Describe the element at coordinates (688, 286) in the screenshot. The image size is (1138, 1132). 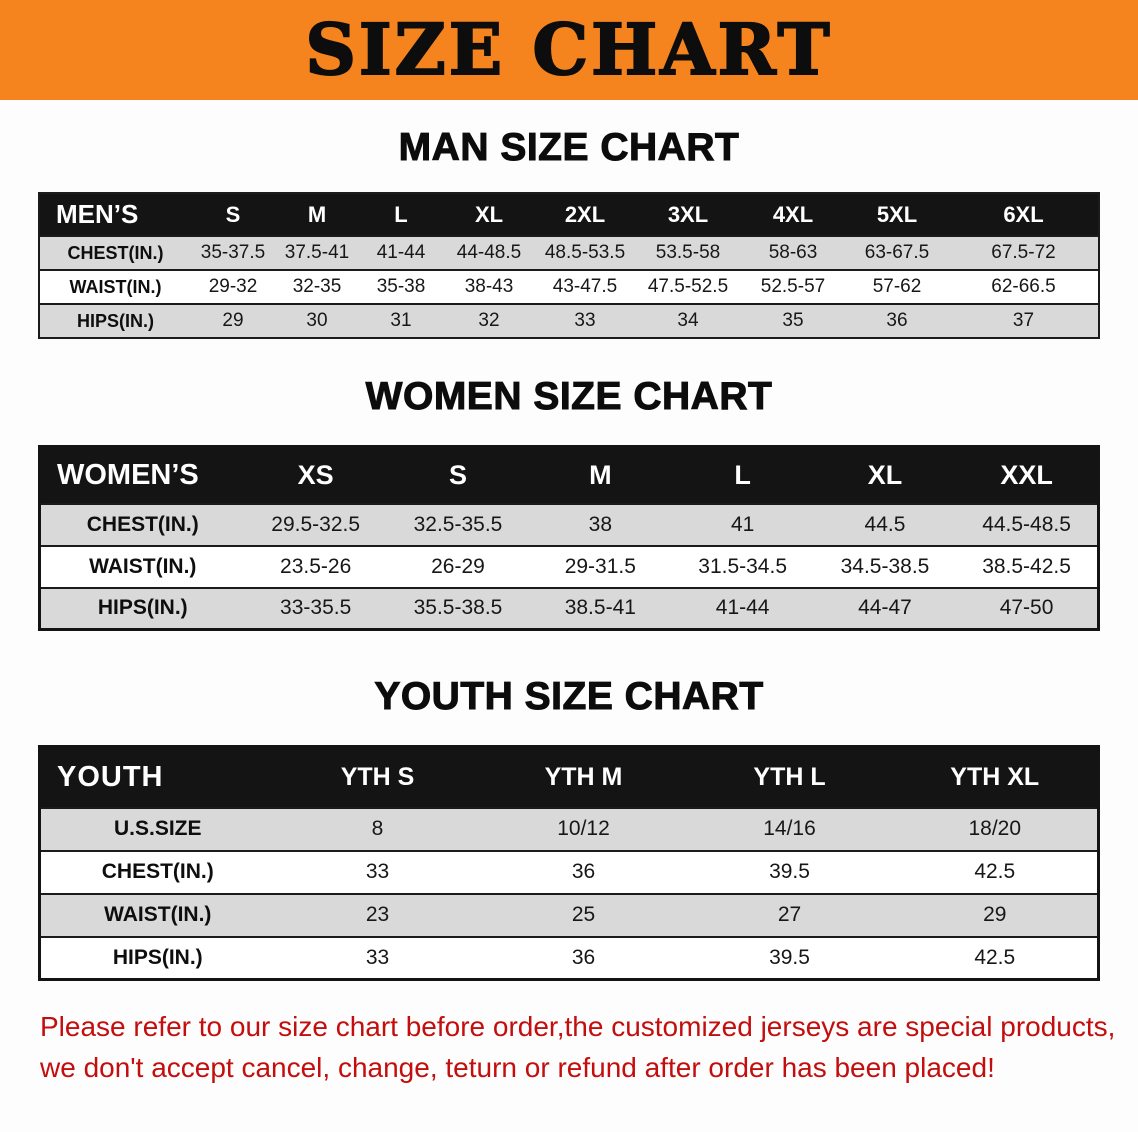
I see `table-cell: 47.5-52.5` at that location.